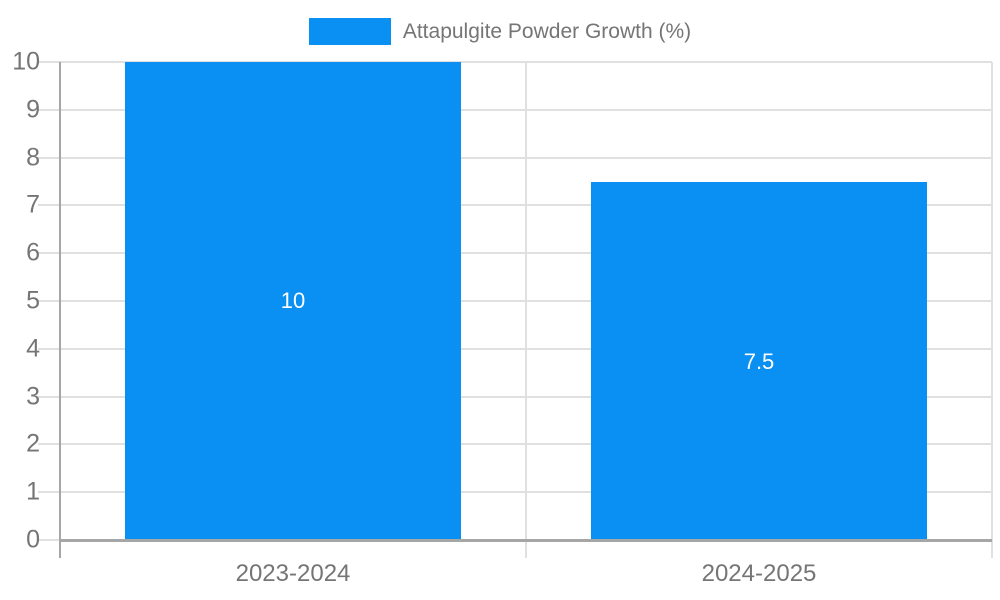 Image resolution: width=1000 pixels, height=600 pixels. Describe the element at coordinates (33, 348) in the screenshot. I see `y-axis-tick-label: 4` at that location.